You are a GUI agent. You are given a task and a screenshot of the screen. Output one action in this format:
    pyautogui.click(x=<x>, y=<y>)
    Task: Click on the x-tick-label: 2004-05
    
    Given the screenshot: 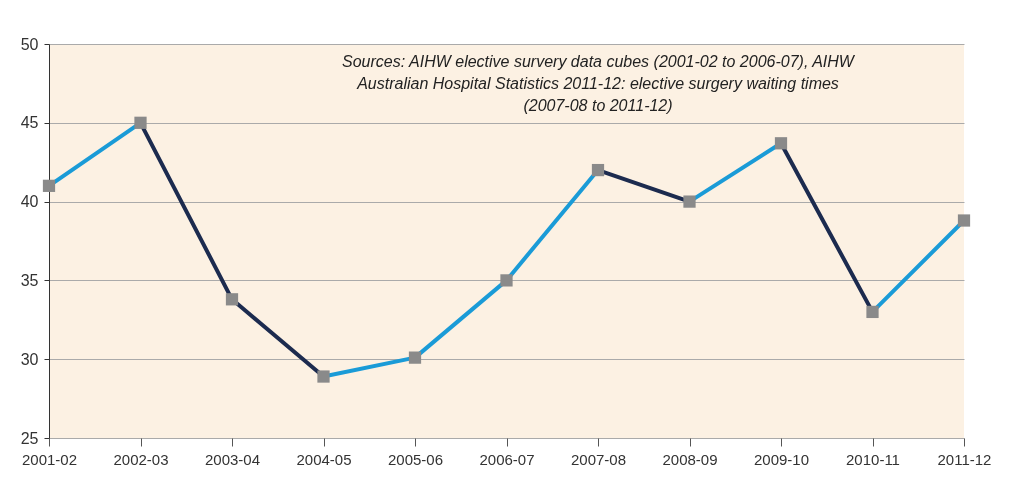 What is the action you would take?
    pyautogui.click(x=324, y=459)
    